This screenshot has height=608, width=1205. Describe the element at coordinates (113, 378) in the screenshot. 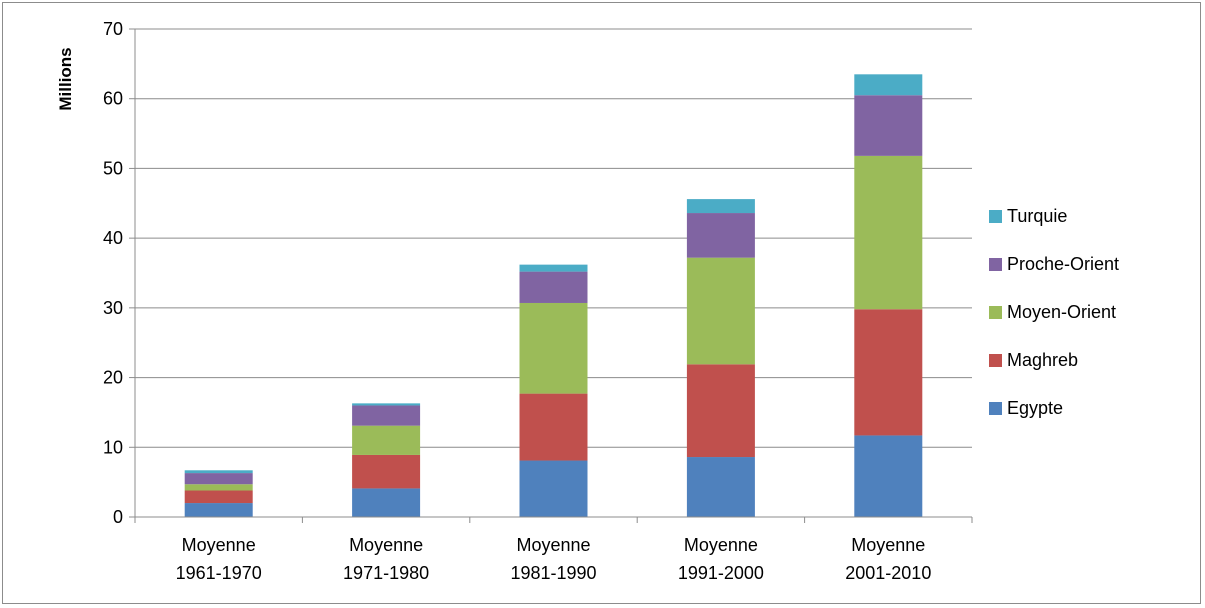

I see `y-tick-label: 20` at that location.